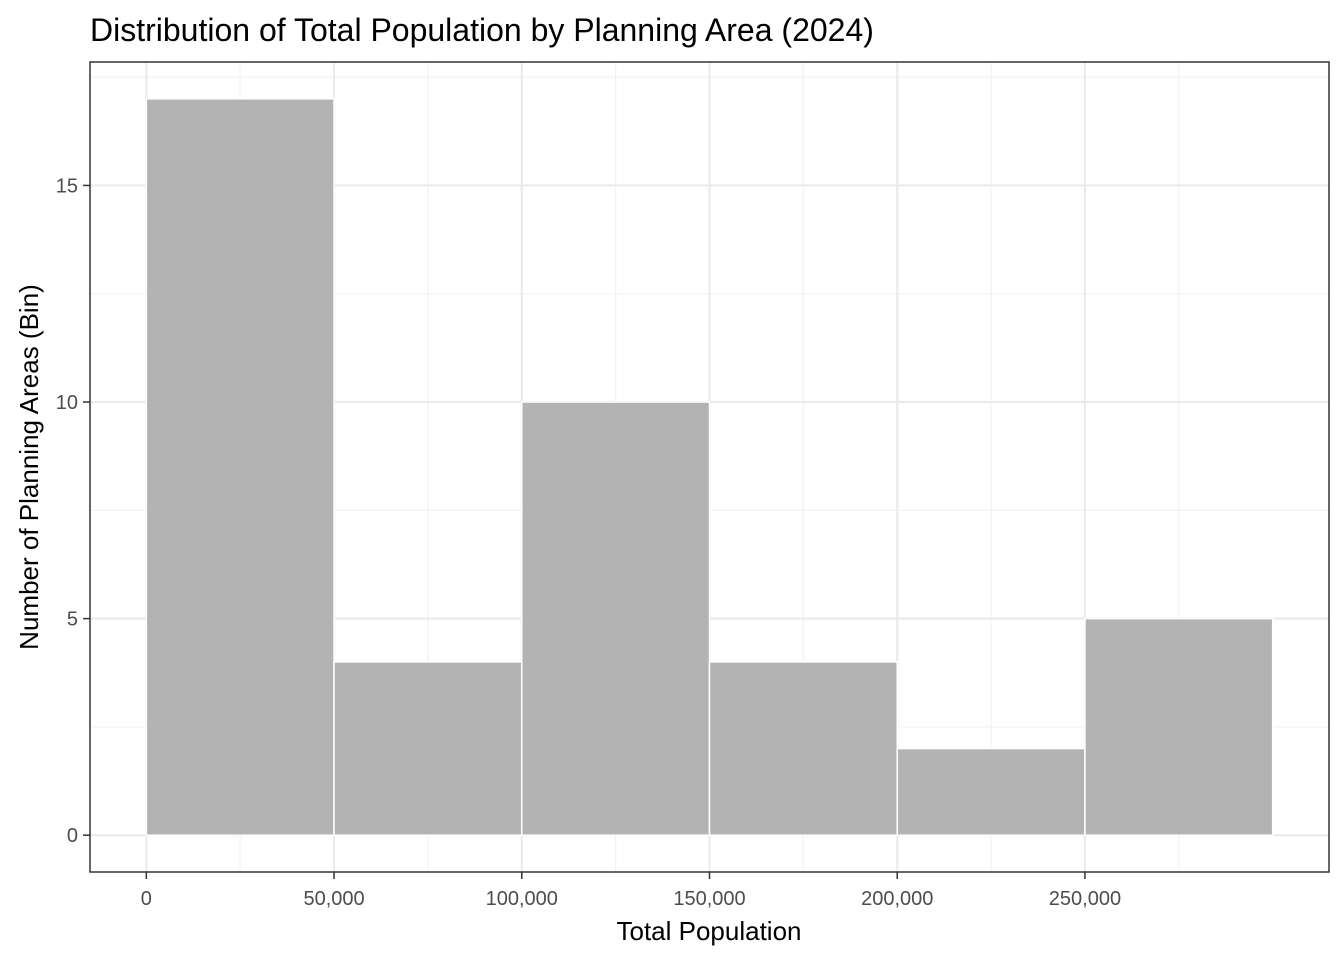 The width and height of the screenshot is (1344, 960). What do you see at coordinates (67, 403) in the screenshot?
I see `y-tick-label: 10` at bounding box center [67, 403].